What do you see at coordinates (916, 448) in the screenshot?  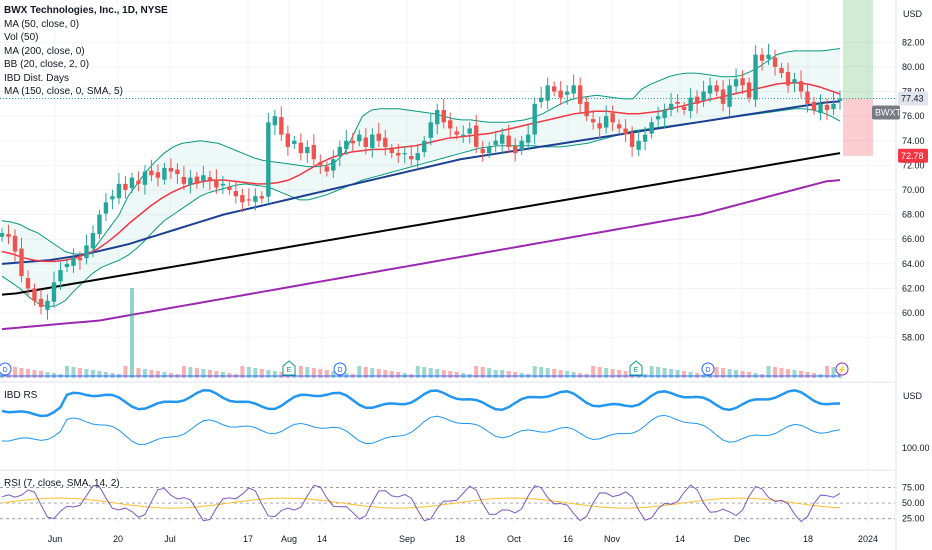 I see `rs-tick-label: 100.00` at bounding box center [916, 448].